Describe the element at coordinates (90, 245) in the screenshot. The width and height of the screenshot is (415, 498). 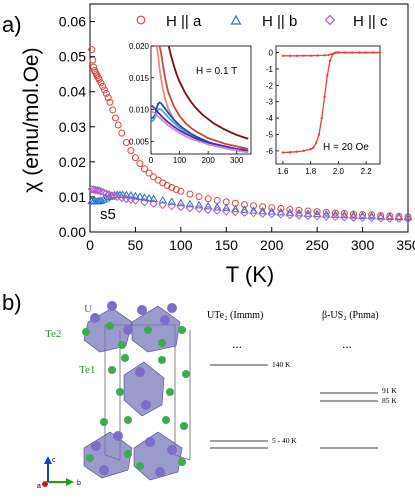
I see `main-x-tick-label: 0` at that location.